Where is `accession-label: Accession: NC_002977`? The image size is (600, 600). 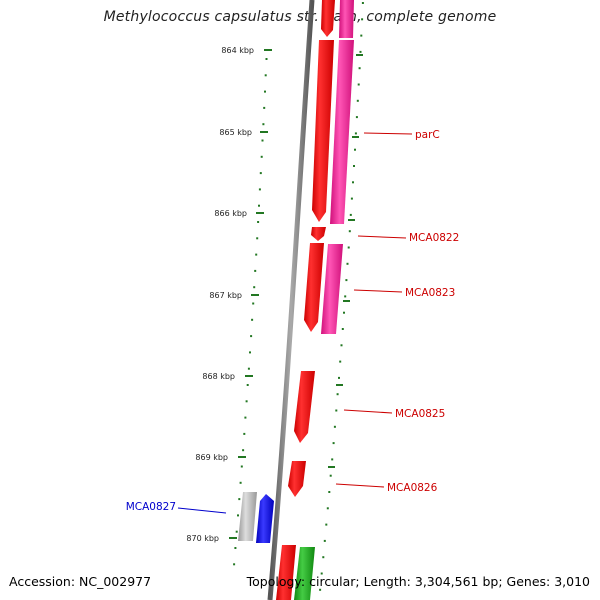 accession-label: Accession: NC_002977 is located at coordinates (80, 581).